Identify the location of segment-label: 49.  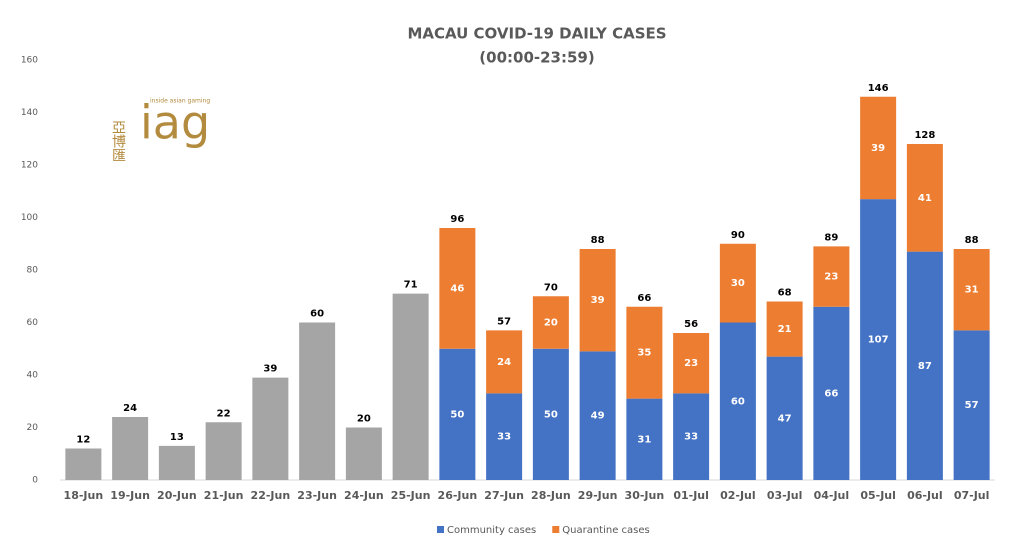
(598, 416).